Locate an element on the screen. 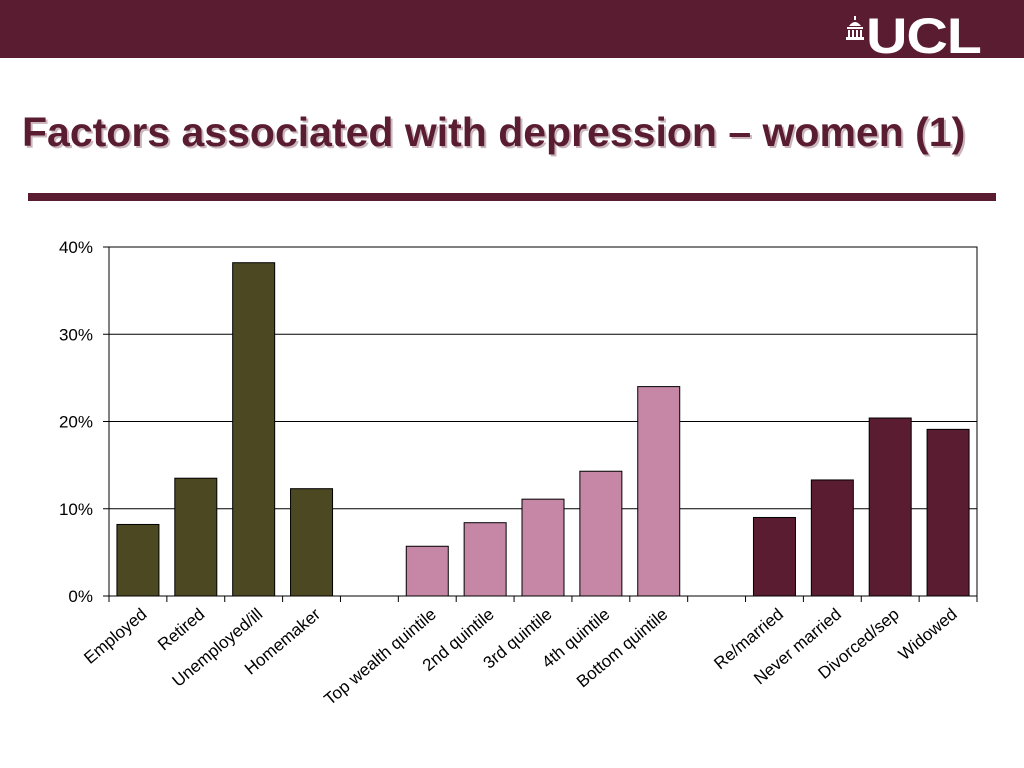 This screenshot has width=1024, height=768. y-tick-label: 40% is located at coordinates (76, 247).